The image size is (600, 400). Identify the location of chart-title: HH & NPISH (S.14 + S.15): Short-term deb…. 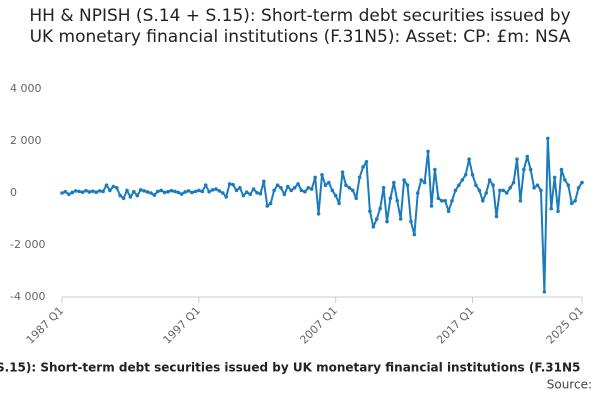
(300, 26).